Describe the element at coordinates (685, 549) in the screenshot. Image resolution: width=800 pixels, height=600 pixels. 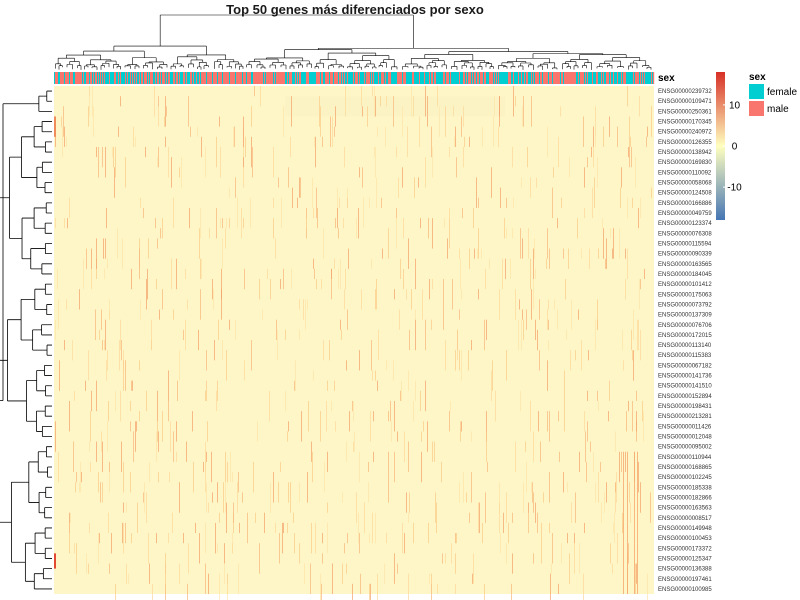
I see `gene-label: ENSG00000173372` at that location.